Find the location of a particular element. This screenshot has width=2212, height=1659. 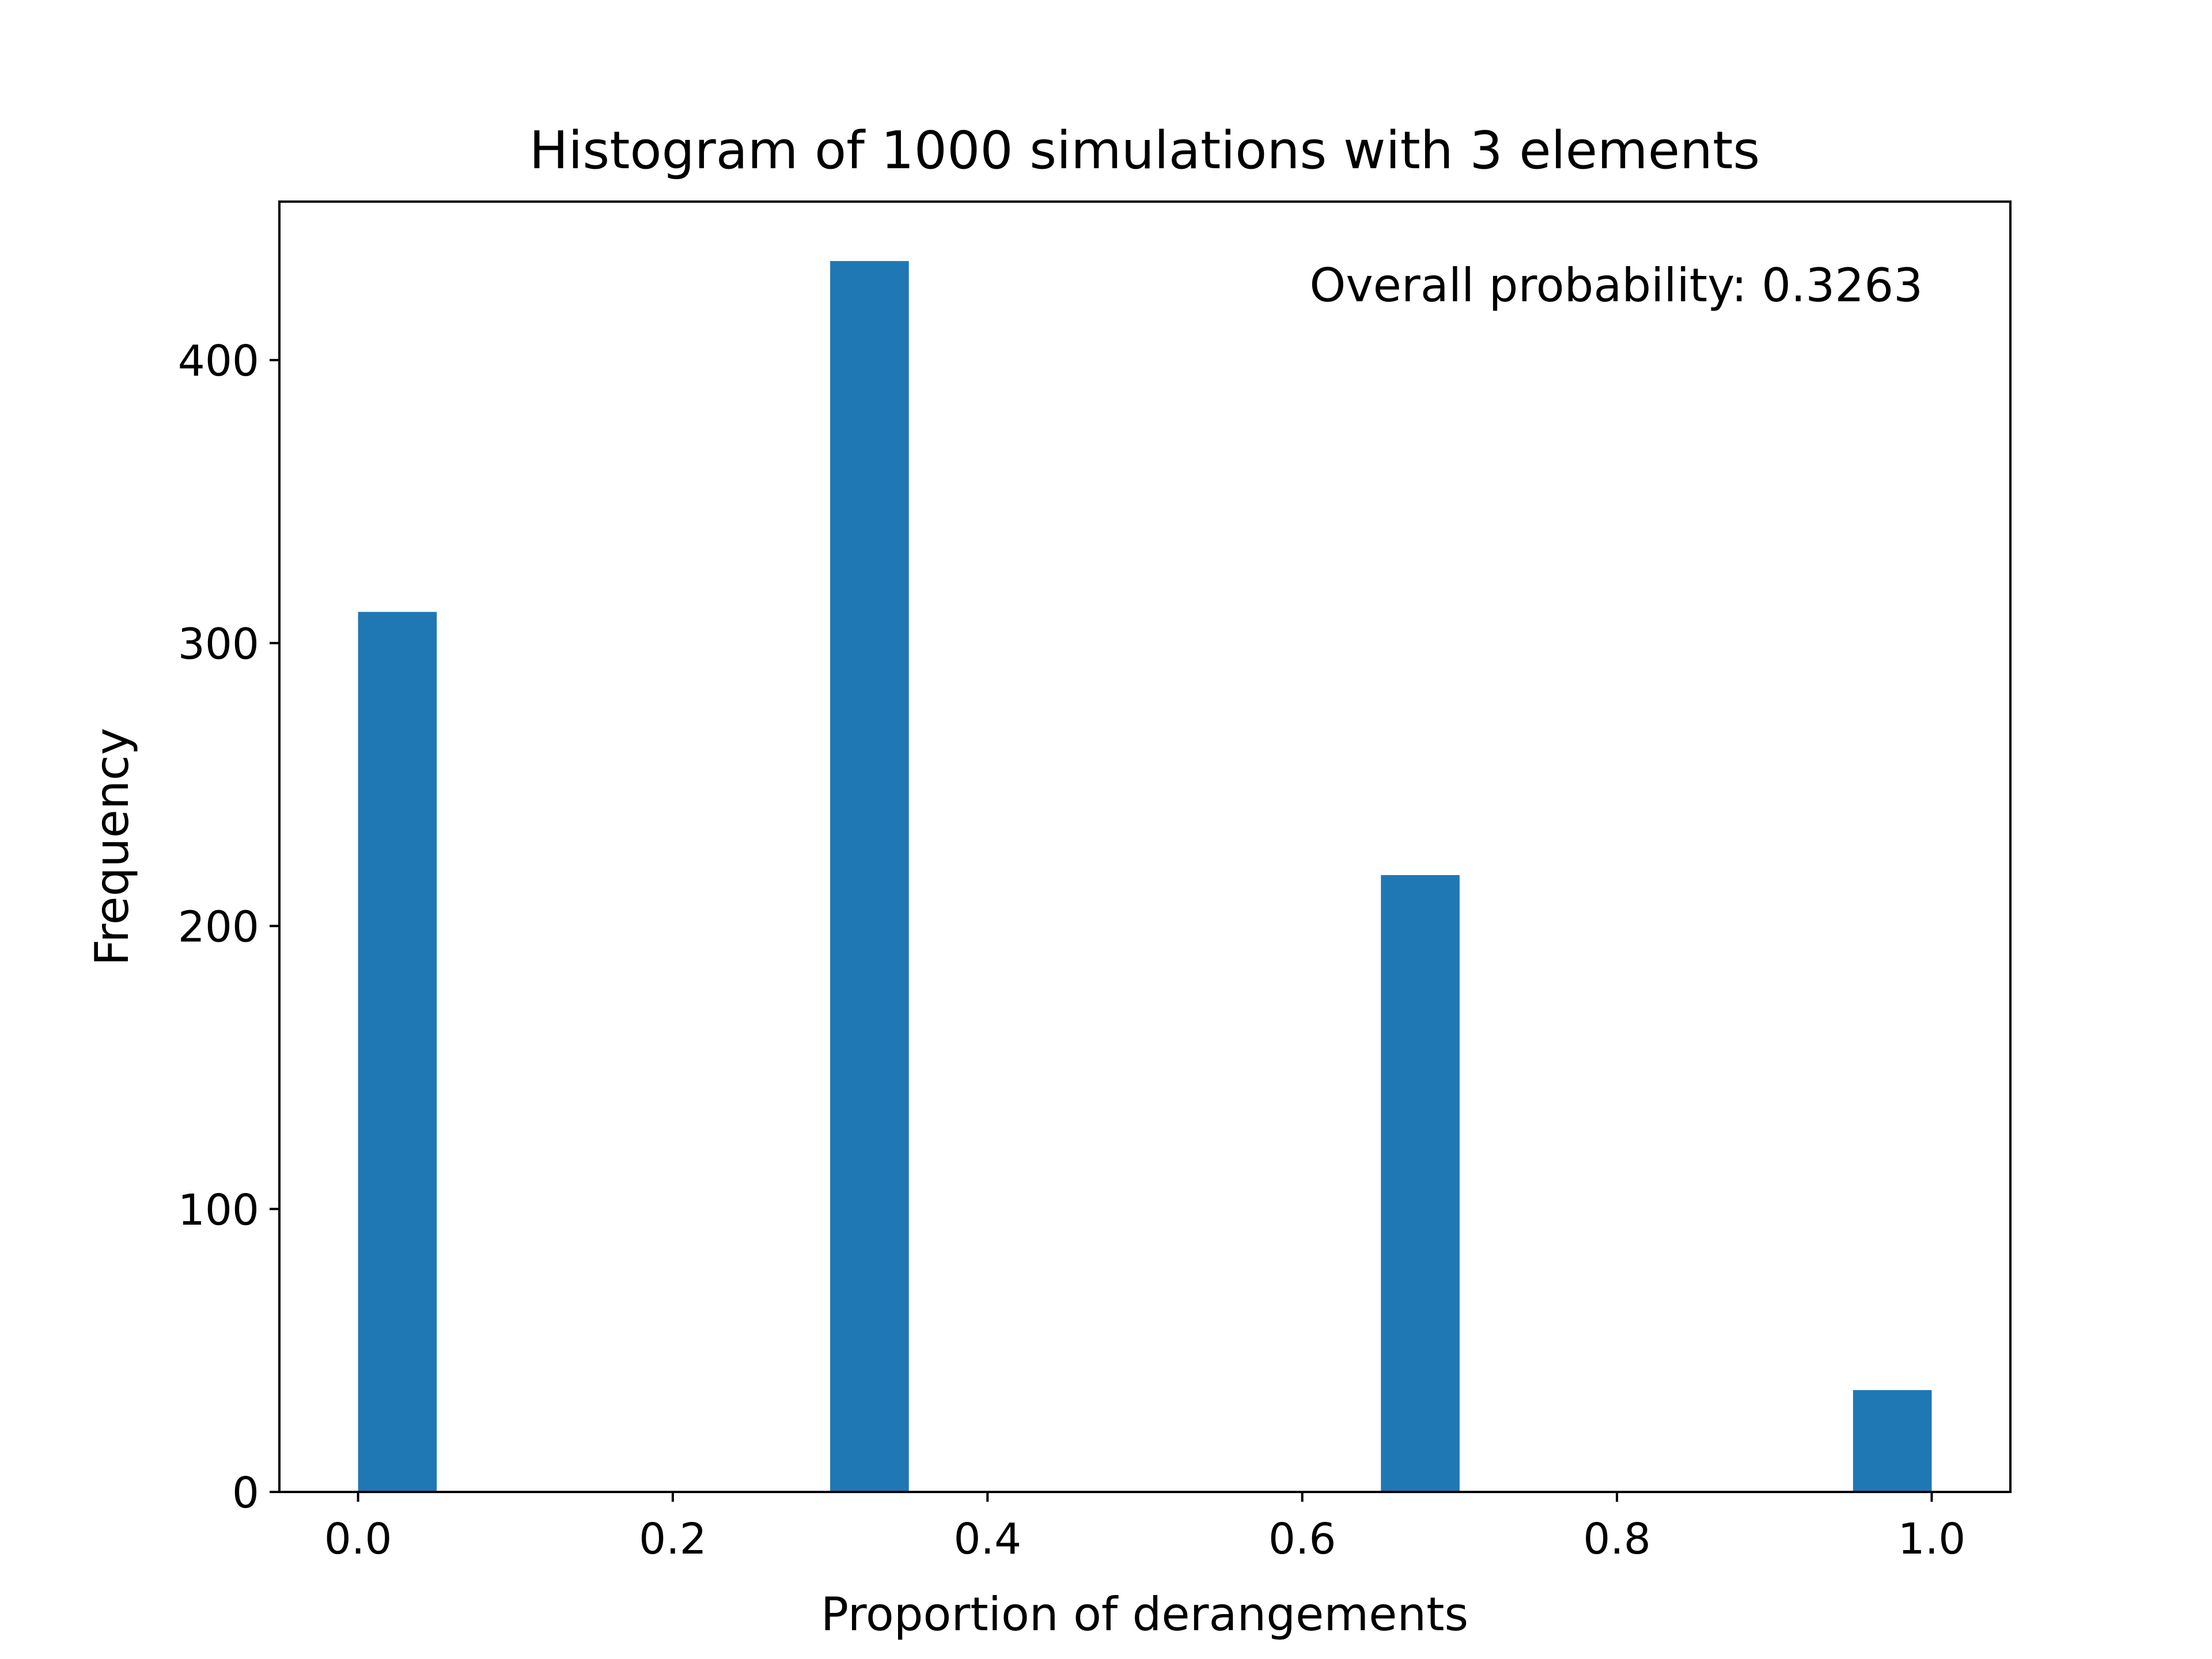

y-tick-label-2: 200 is located at coordinates (218, 927).